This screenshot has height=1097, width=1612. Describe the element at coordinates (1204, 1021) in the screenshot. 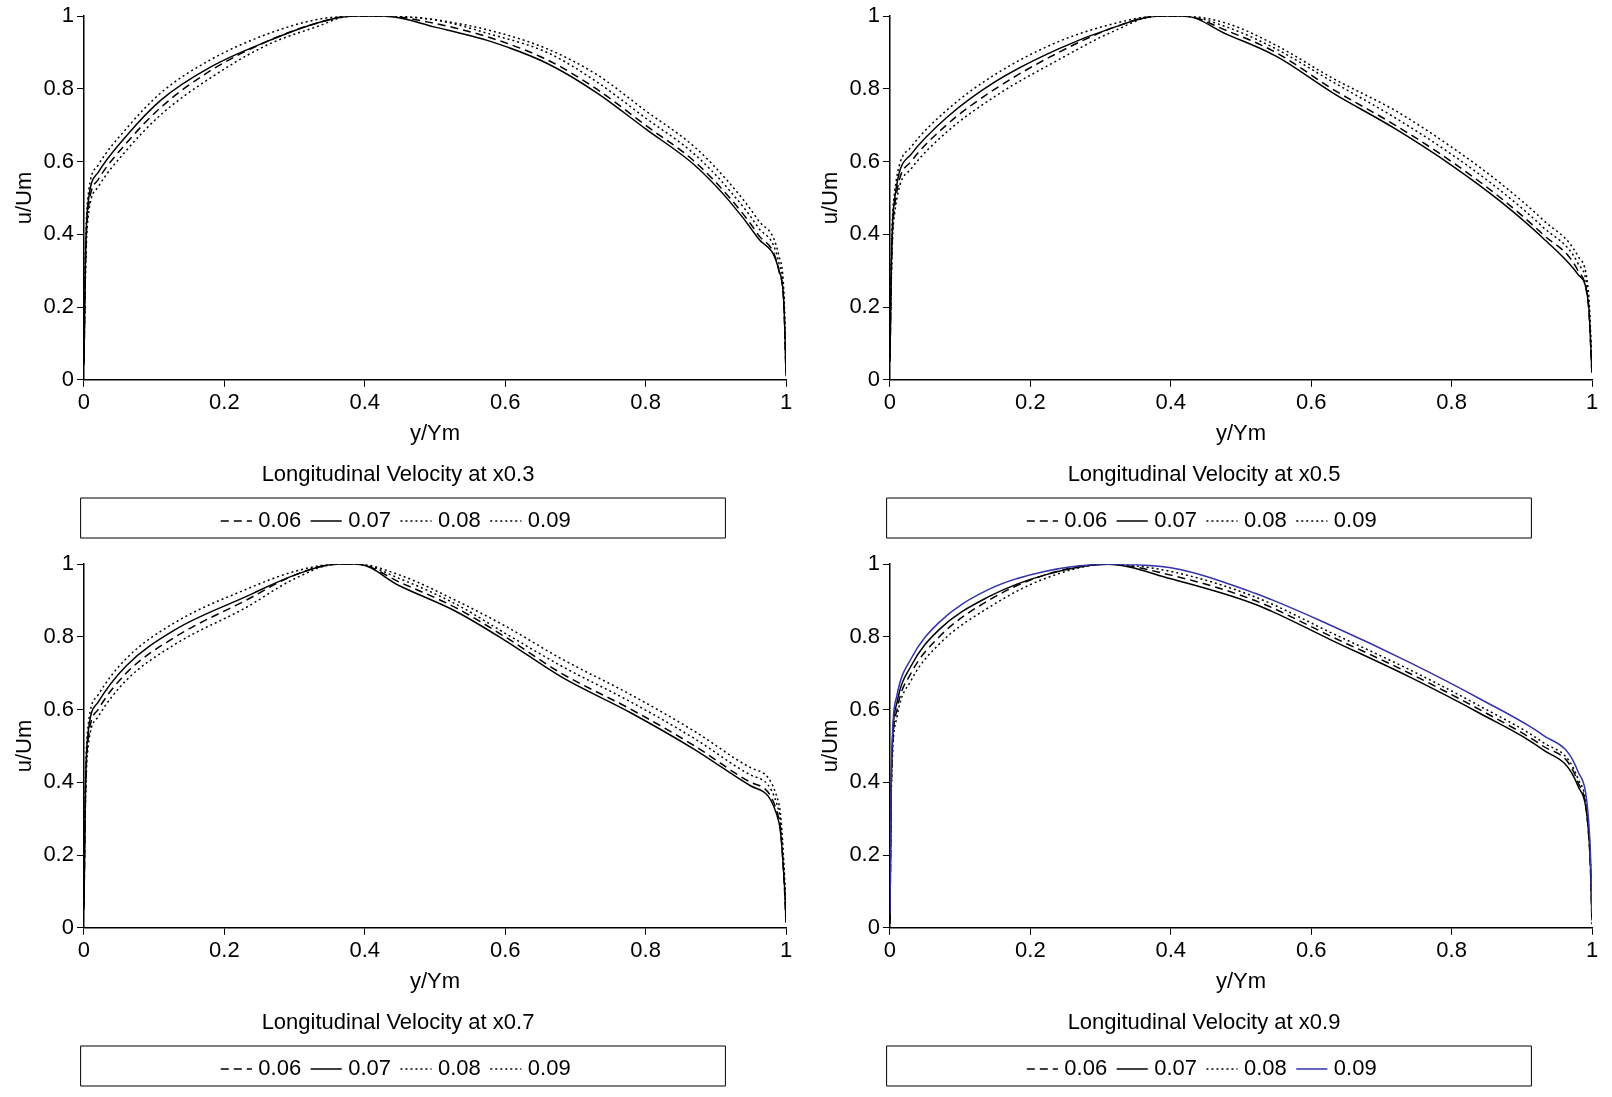

I see `text: Longitudinal Velocity at x0.9` at that location.